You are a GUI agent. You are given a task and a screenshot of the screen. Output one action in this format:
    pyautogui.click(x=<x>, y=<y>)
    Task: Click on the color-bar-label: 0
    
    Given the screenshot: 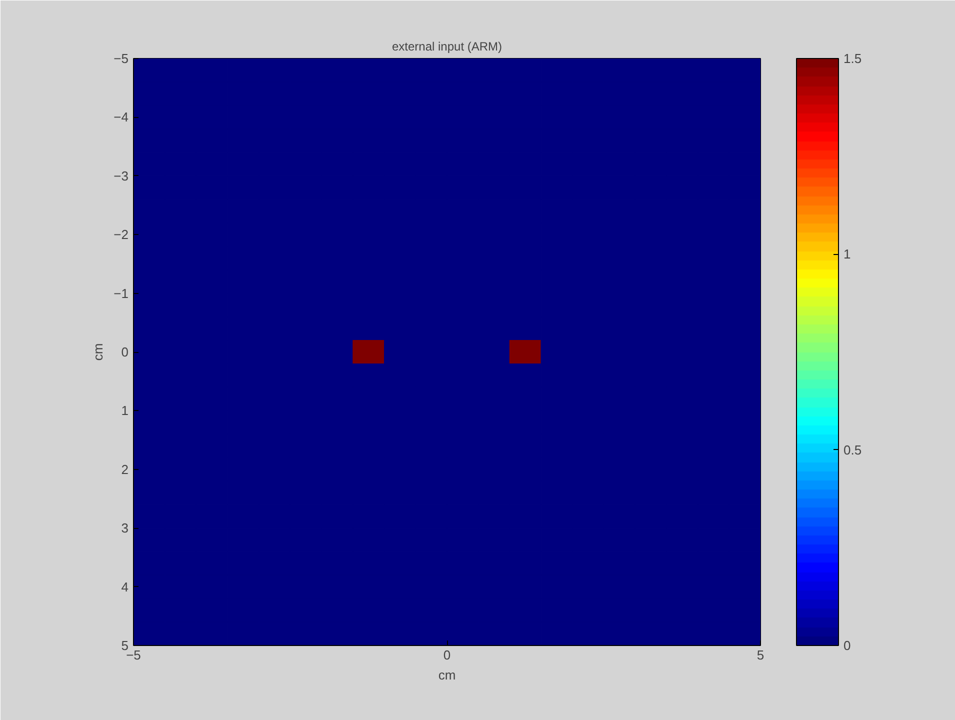 What is the action you would take?
    pyautogui.click(x=847, y=645)
    